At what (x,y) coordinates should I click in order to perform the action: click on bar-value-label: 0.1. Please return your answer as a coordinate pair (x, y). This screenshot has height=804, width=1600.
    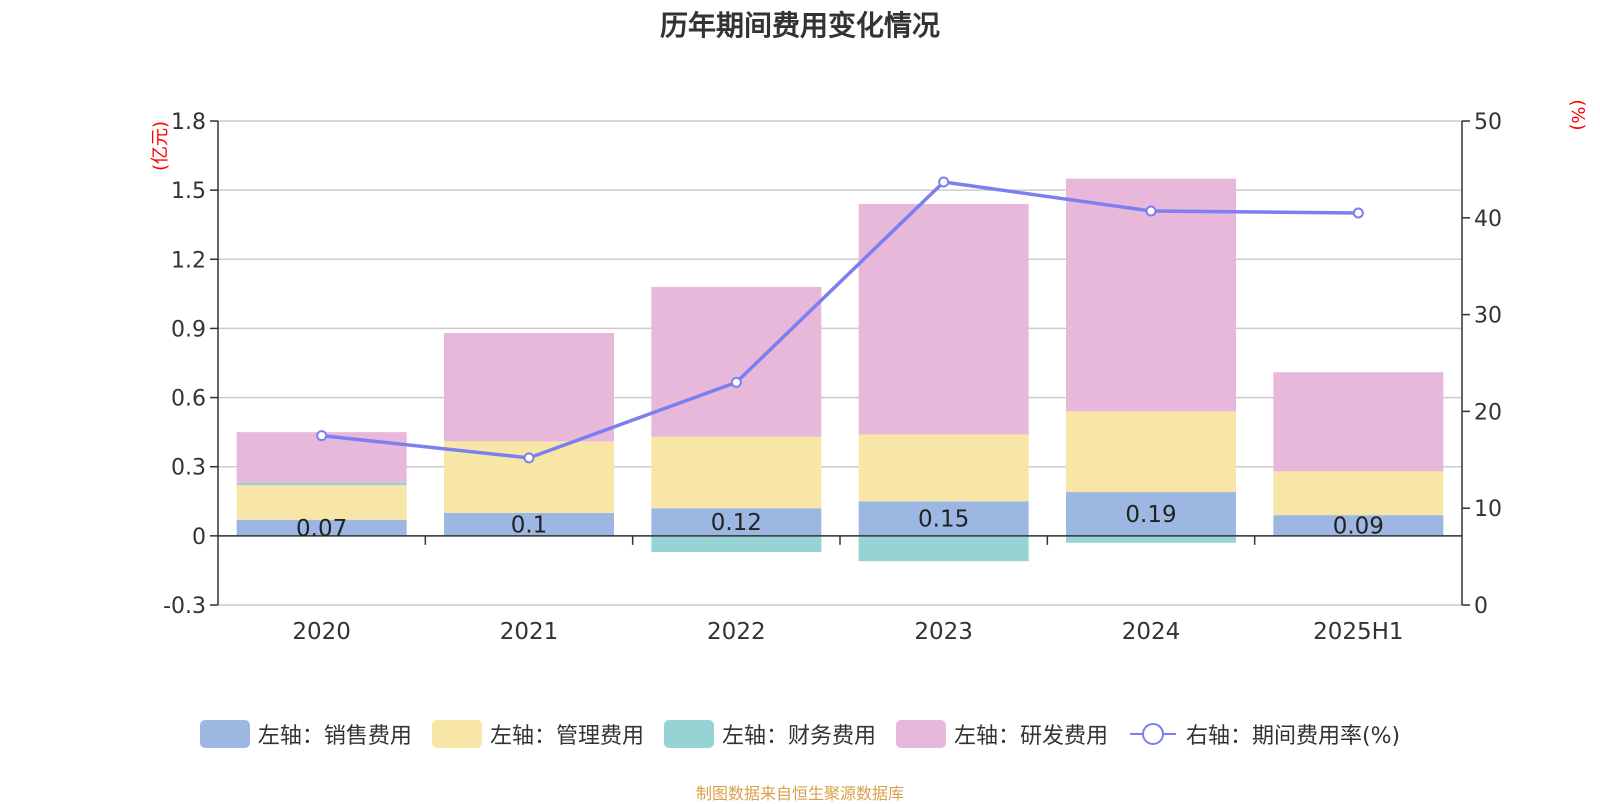
    Looking at the image, I should click on (529, 525).